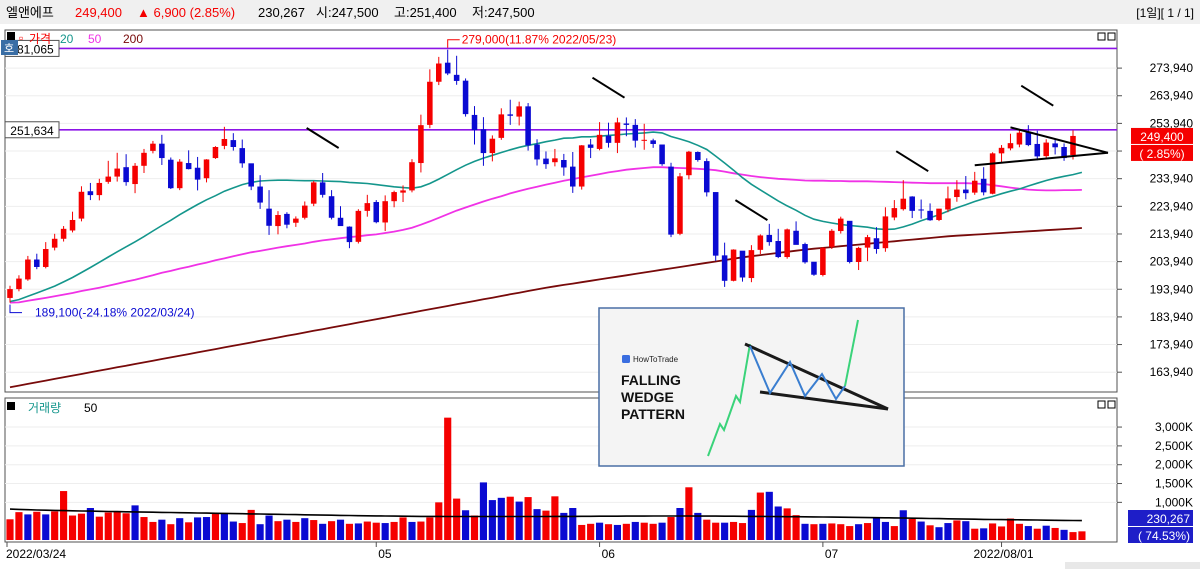  What do you see at coordinates (11, 406) in the screenshot?
I see `volume-toggle-icon` at bounding box center [11, 406].